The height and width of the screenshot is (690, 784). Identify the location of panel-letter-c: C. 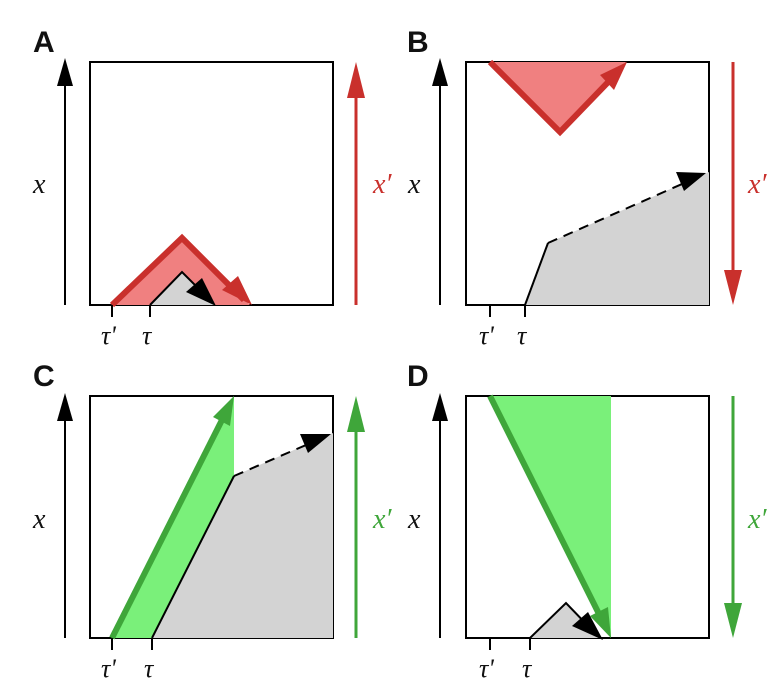
(44, 376).